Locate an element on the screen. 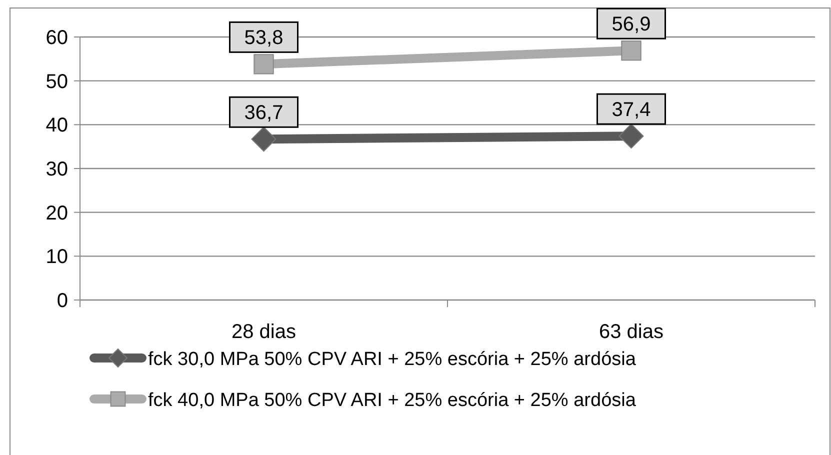 The image size is (831, 455). y-tick-label: 0 is located at coordinates (62, 301).